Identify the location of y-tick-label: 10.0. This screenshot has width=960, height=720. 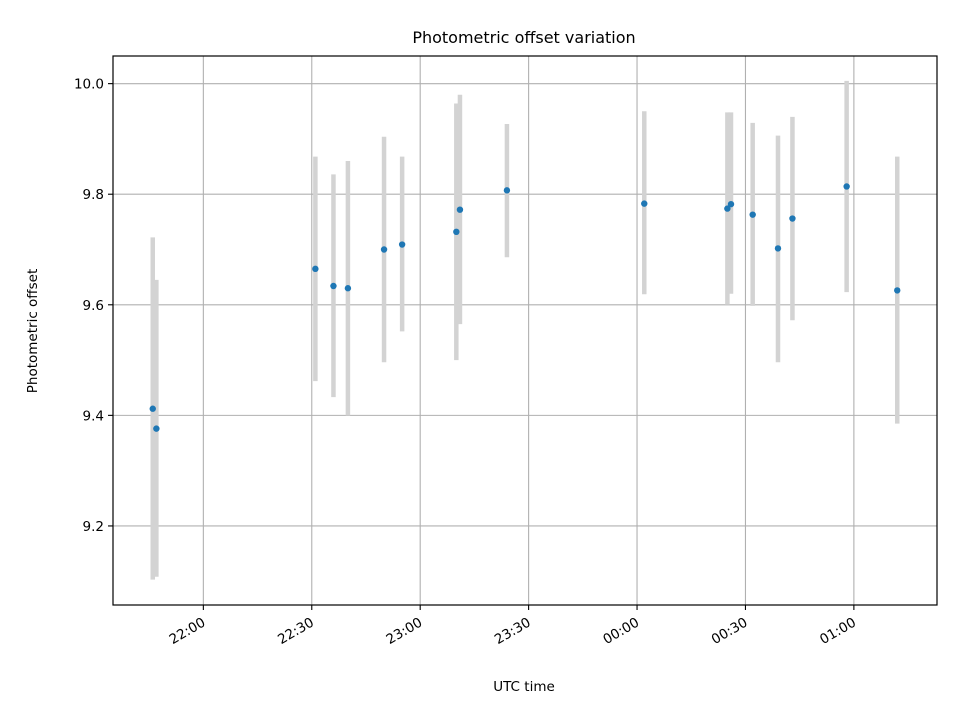
(89, 85).